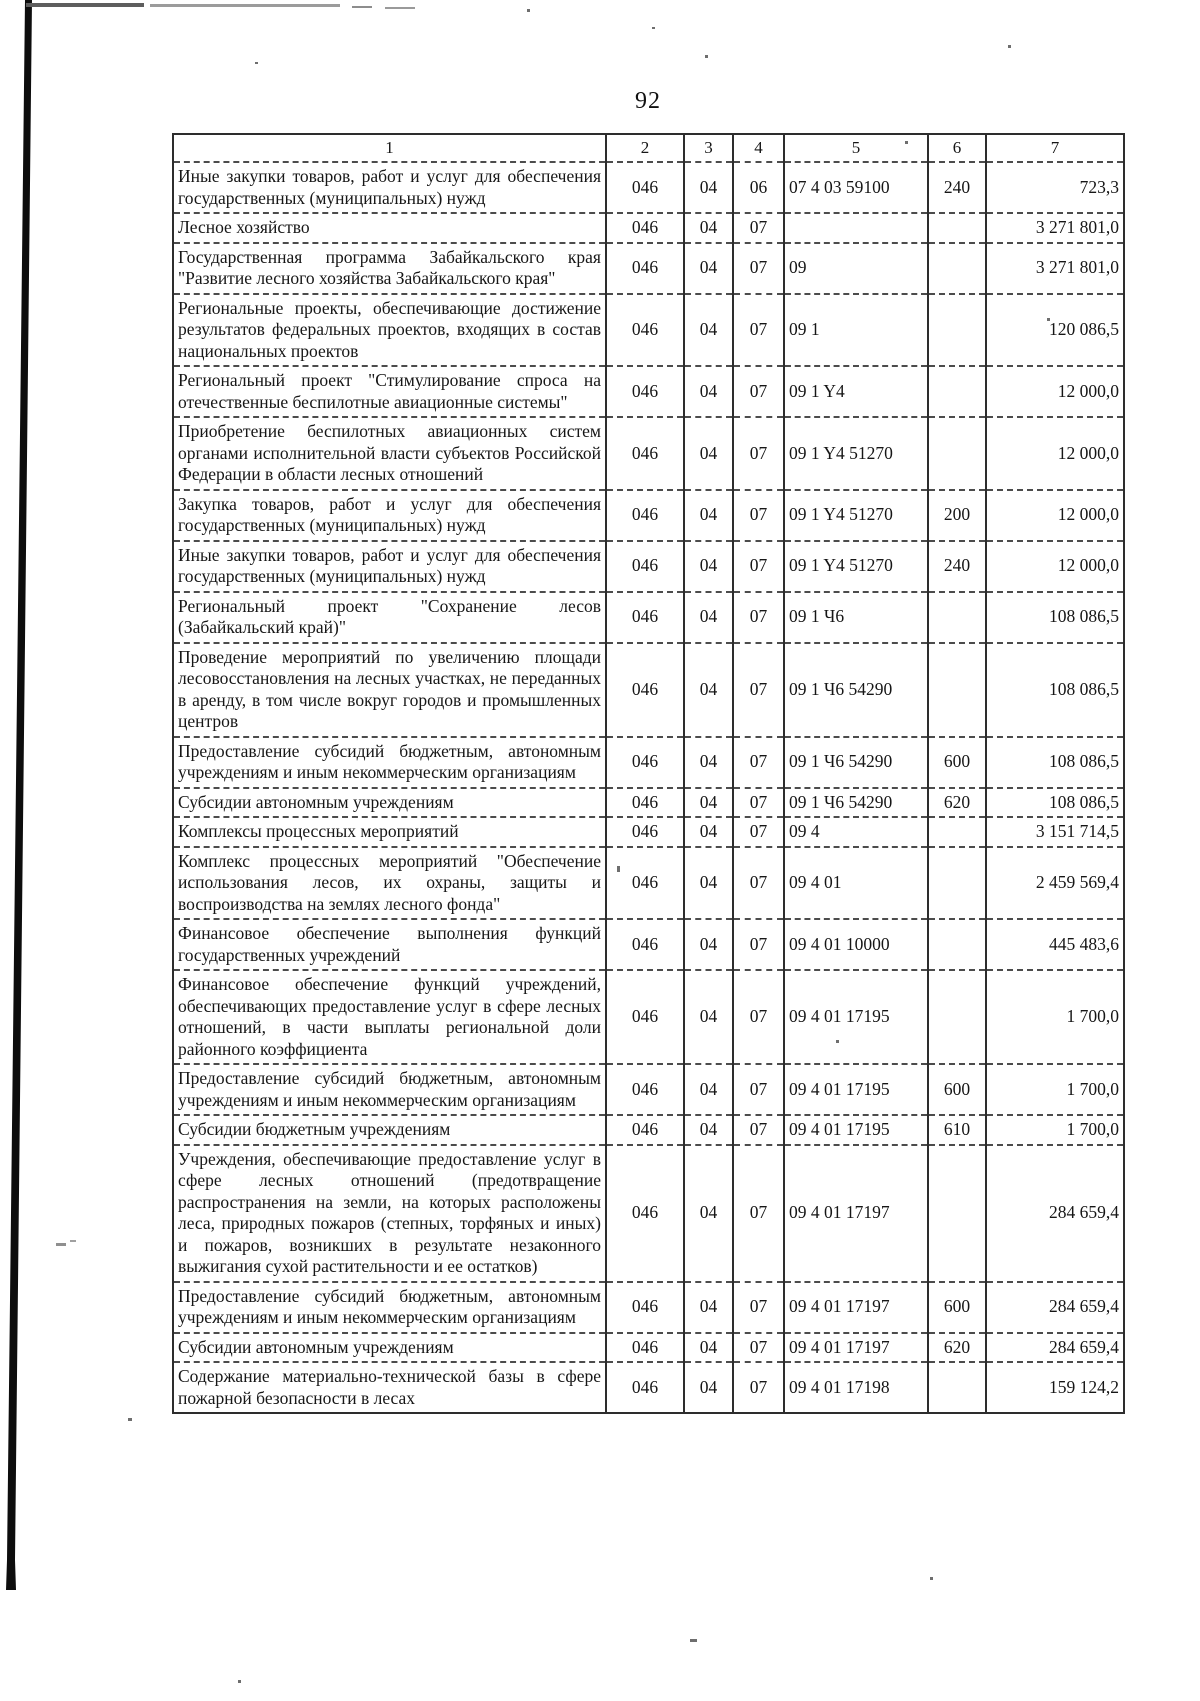 The image size is (1200, 1701). I want to click on column-number-5: 5, so click(855, 148).